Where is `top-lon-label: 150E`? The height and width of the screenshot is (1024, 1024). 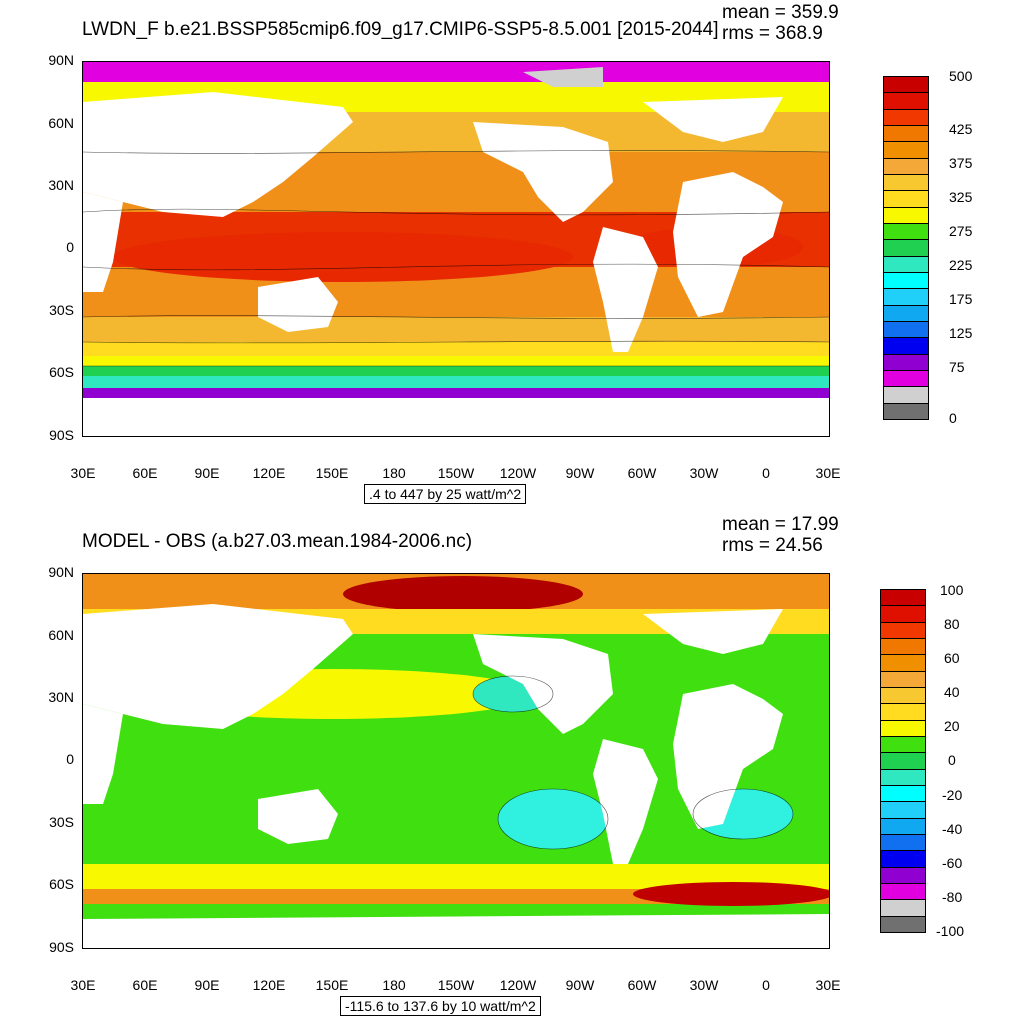
top-lon-label: 150E is located at coordinates (332, 473).